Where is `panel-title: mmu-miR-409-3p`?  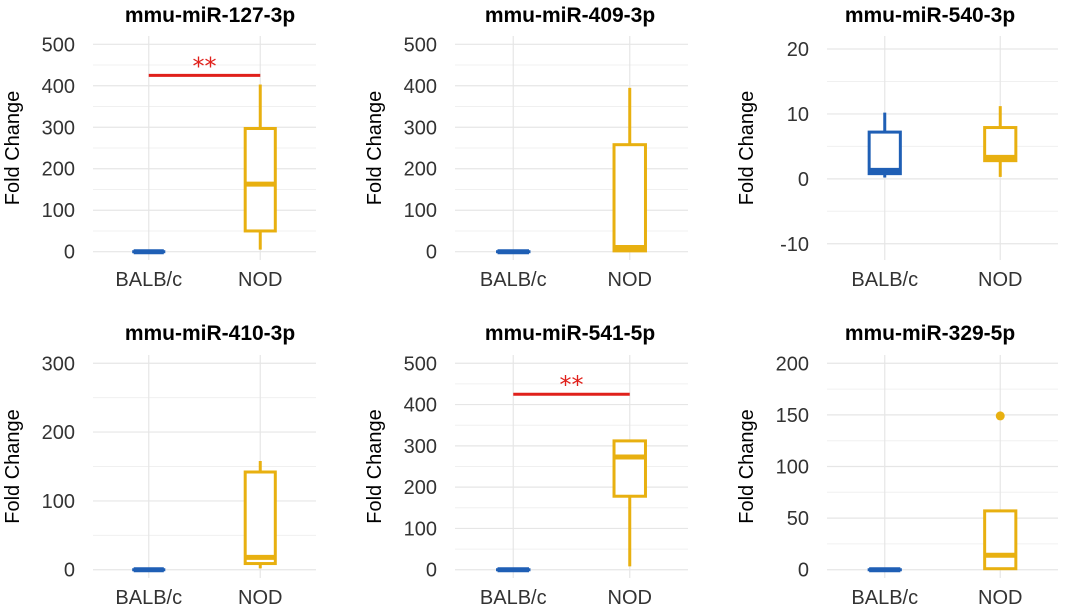
panel-title: mmu-miR-409-3p is located at coordinates (570, 15).